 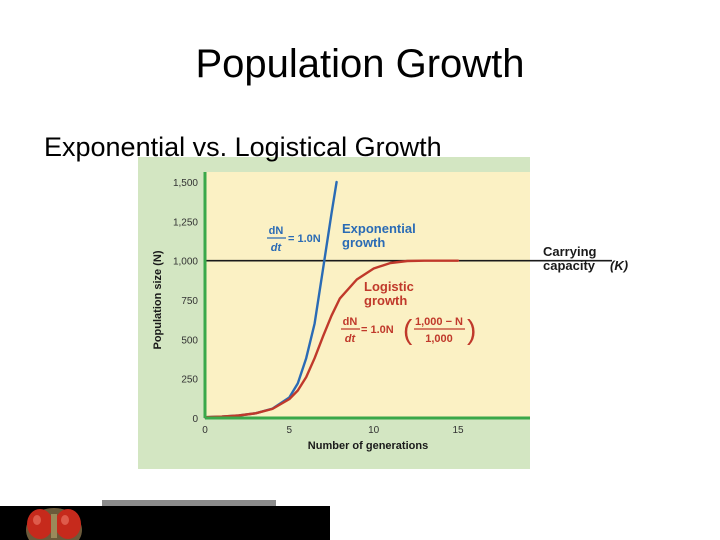 I want to click on left-paren: (, so click(x=408, y=329).